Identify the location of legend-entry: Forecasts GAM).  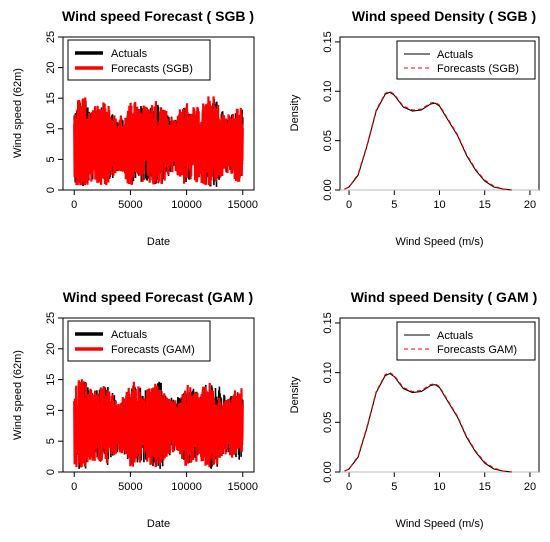
(477, 350).